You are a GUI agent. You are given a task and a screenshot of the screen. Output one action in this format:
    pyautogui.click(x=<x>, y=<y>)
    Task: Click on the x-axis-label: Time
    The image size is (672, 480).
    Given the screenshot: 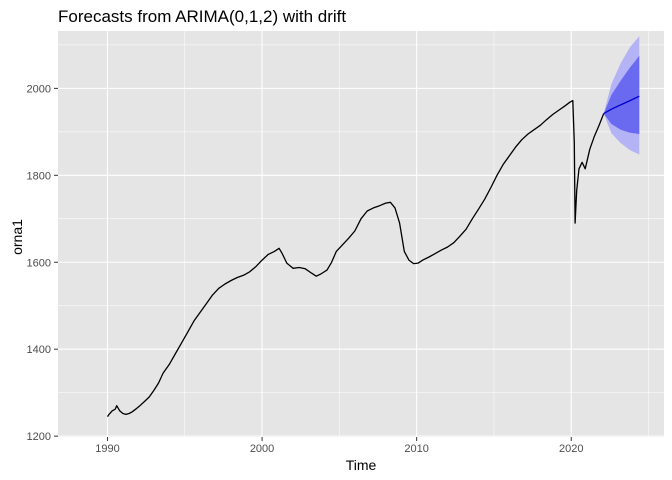 What is the action you would take?
    pyautogui.click(x=361, y=465)
    